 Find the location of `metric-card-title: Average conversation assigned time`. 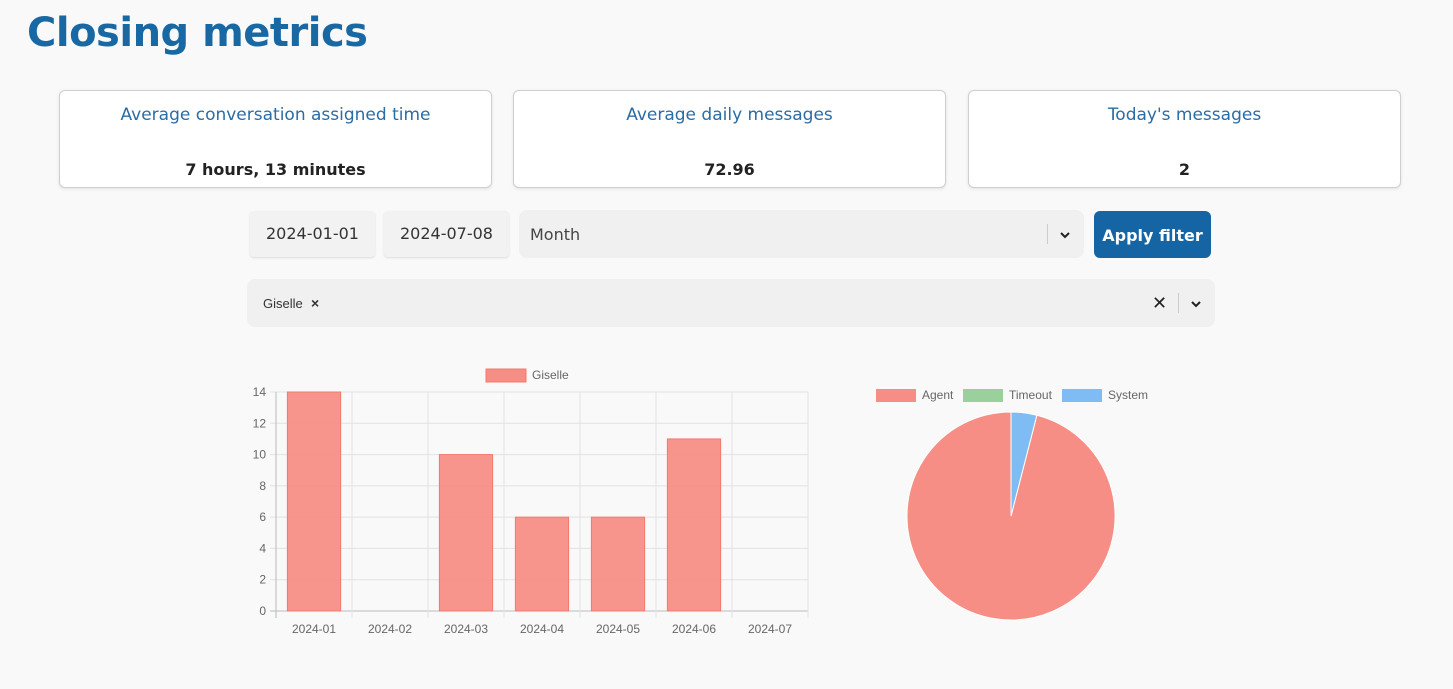

metric-card-title: Average conversation assigned time is located at coordinates (275, 115).